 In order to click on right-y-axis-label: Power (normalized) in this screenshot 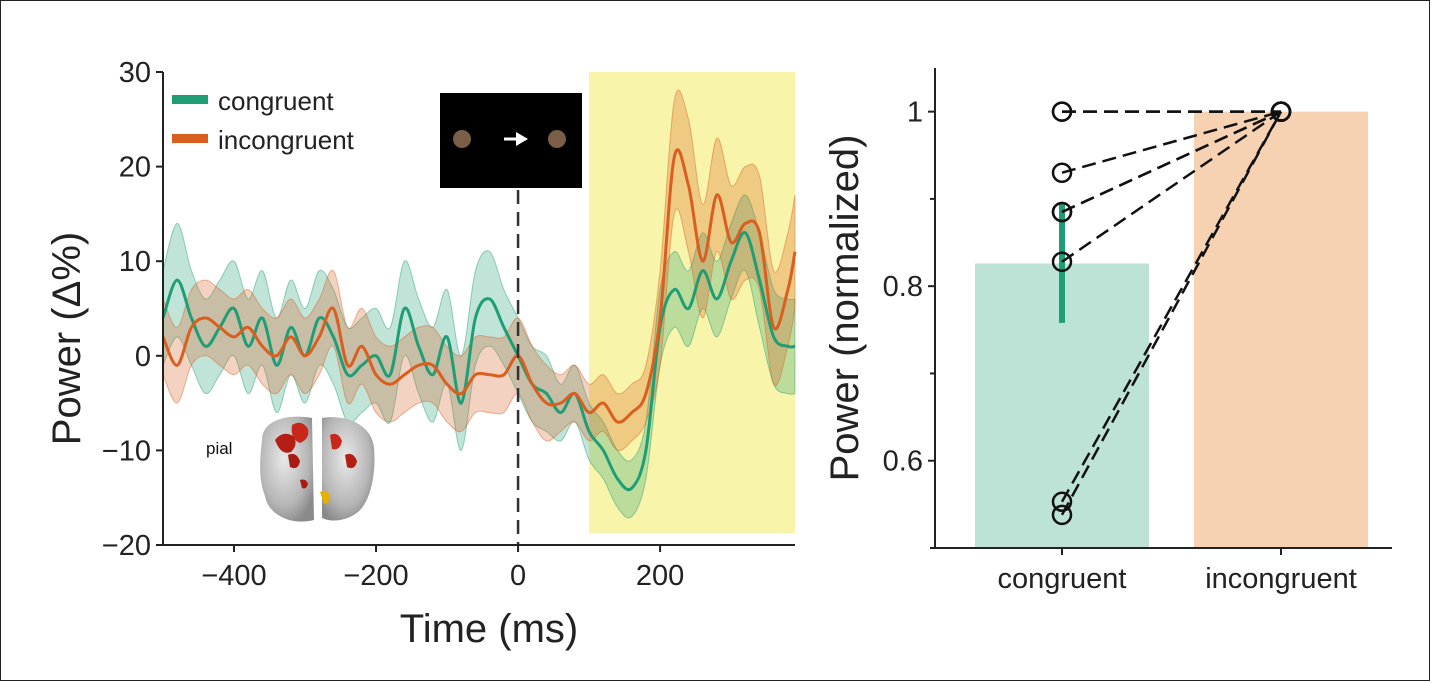, I will do `click(845, 308)`.